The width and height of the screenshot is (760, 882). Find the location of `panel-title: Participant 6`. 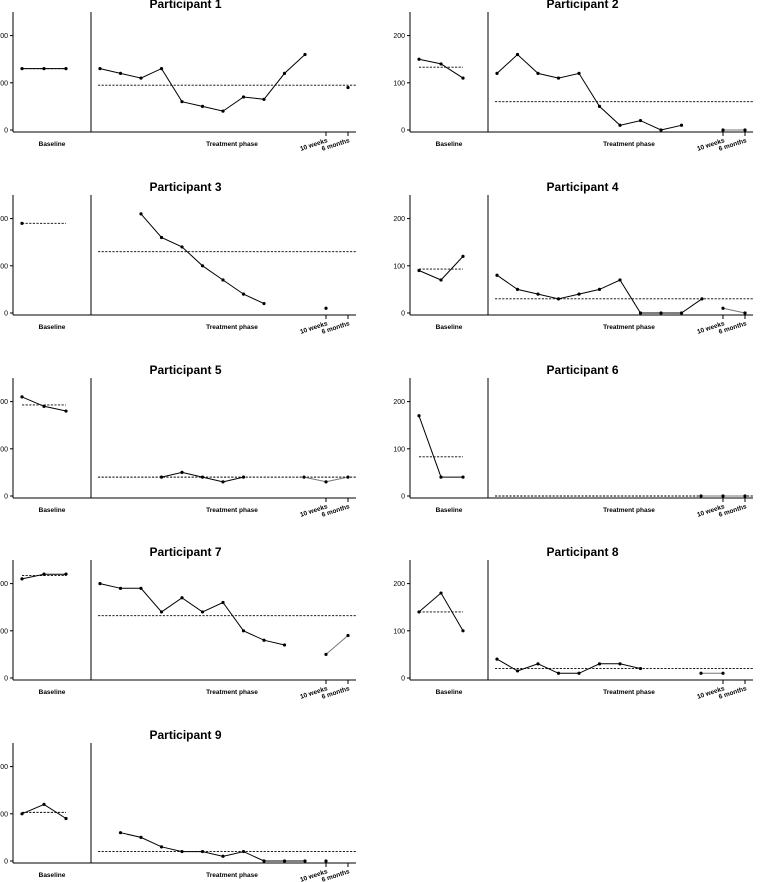

panel-title: Participant 6 is located at coordinates (582, 370).